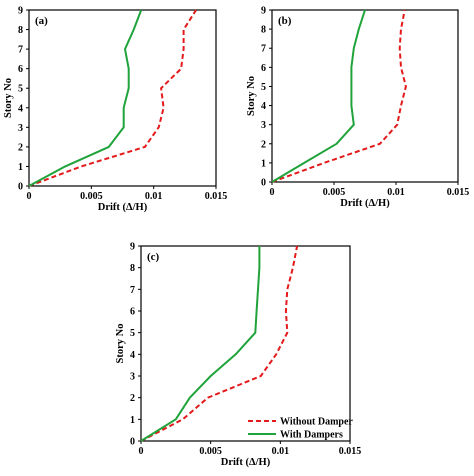 Image resolution: width=474 pixels, height=476 pixels. What do you see at coordinates (153, 257) in the screenshot?
I see `panel-label: (c)` at bounding box center [153, 257].